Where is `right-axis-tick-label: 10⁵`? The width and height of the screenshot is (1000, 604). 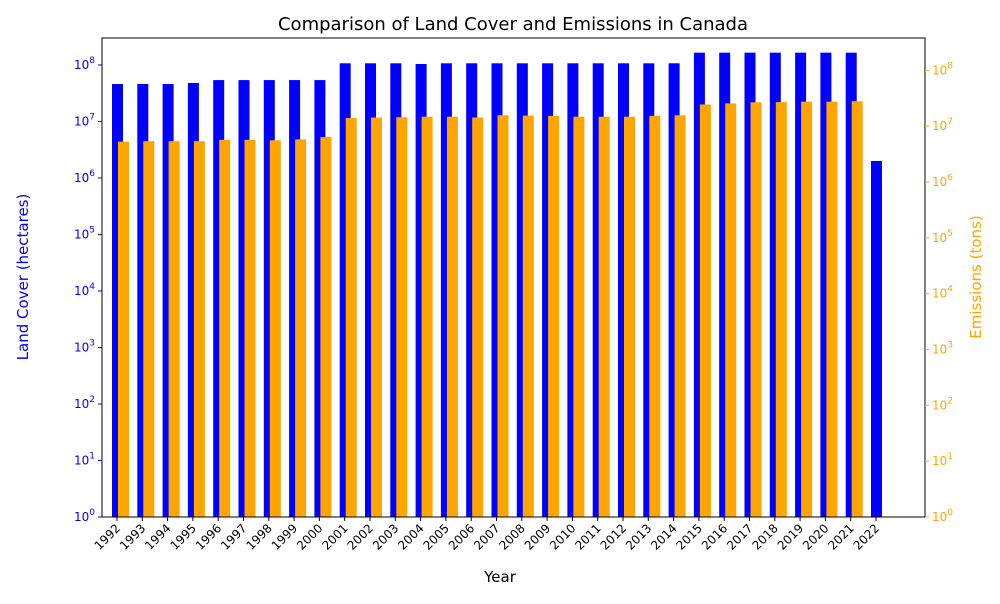
right-axis-tick-label: 10⁵ is located at coordinates (942, 237).